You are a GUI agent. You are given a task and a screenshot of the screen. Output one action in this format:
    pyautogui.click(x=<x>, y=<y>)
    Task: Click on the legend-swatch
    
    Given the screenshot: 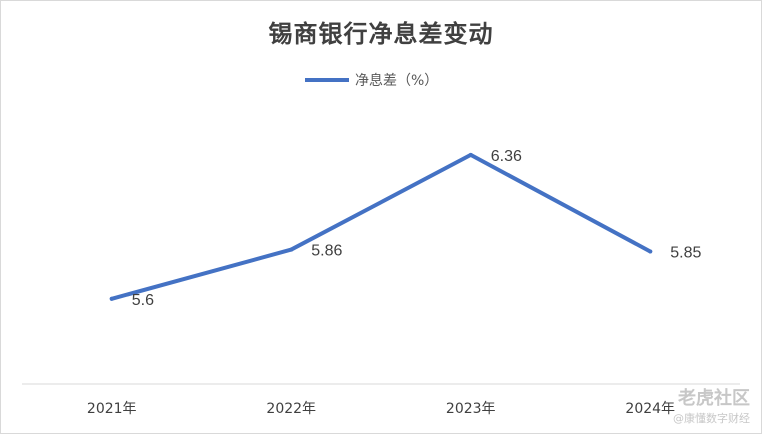 What is the action you would take?
    pyautogui.click(x=327, y=80)
    